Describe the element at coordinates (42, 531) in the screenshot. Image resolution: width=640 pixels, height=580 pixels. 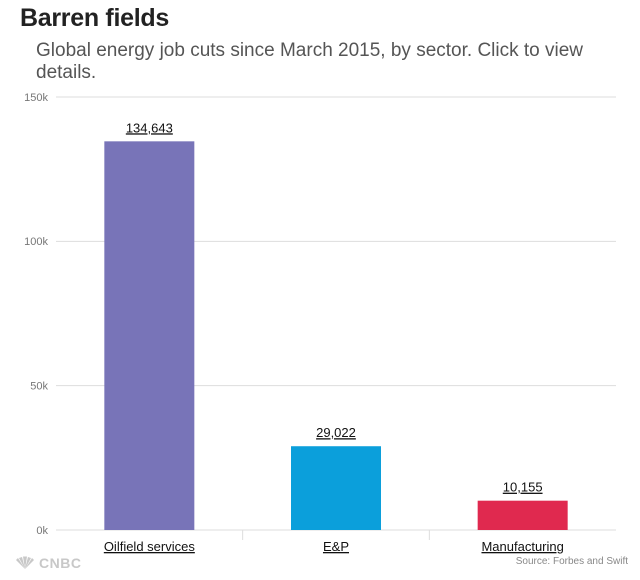
I see `y-tick-label: 0k` at that location.